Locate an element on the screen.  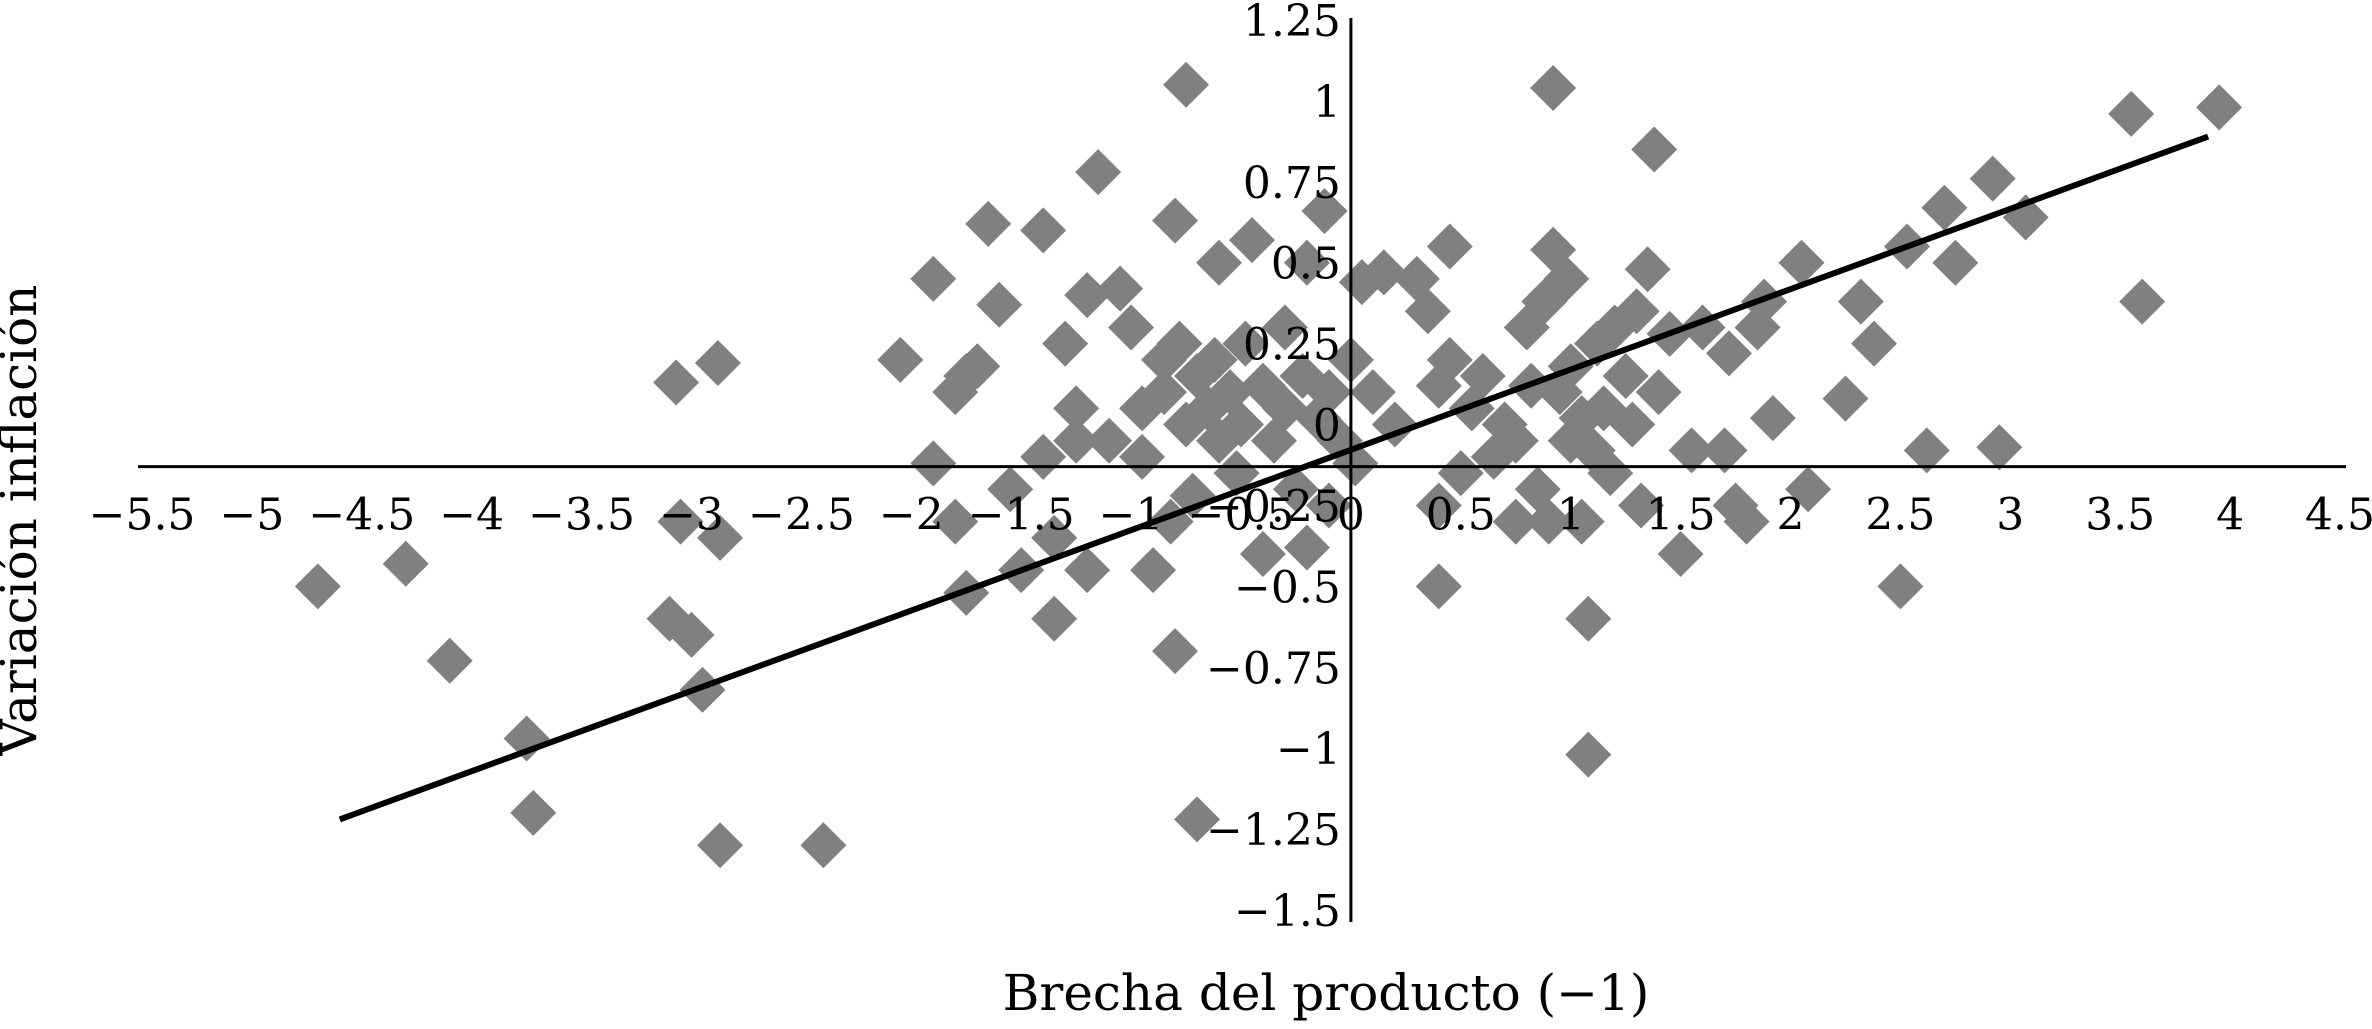
x-tick-label: −4 is located at coordinates (471, 515).